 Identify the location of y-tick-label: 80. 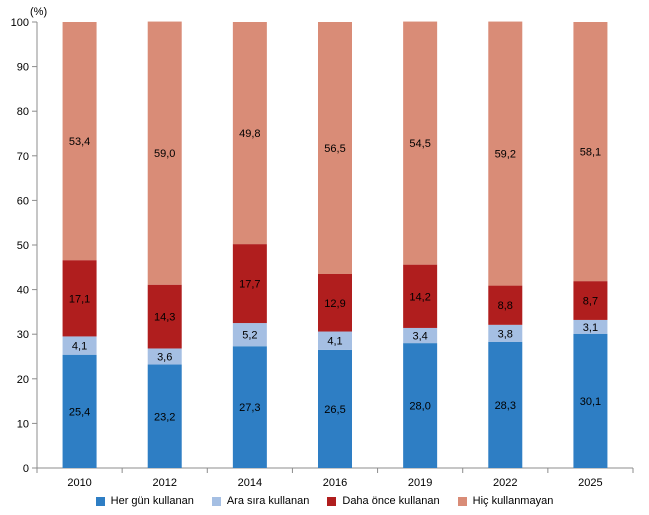
(23, 112).